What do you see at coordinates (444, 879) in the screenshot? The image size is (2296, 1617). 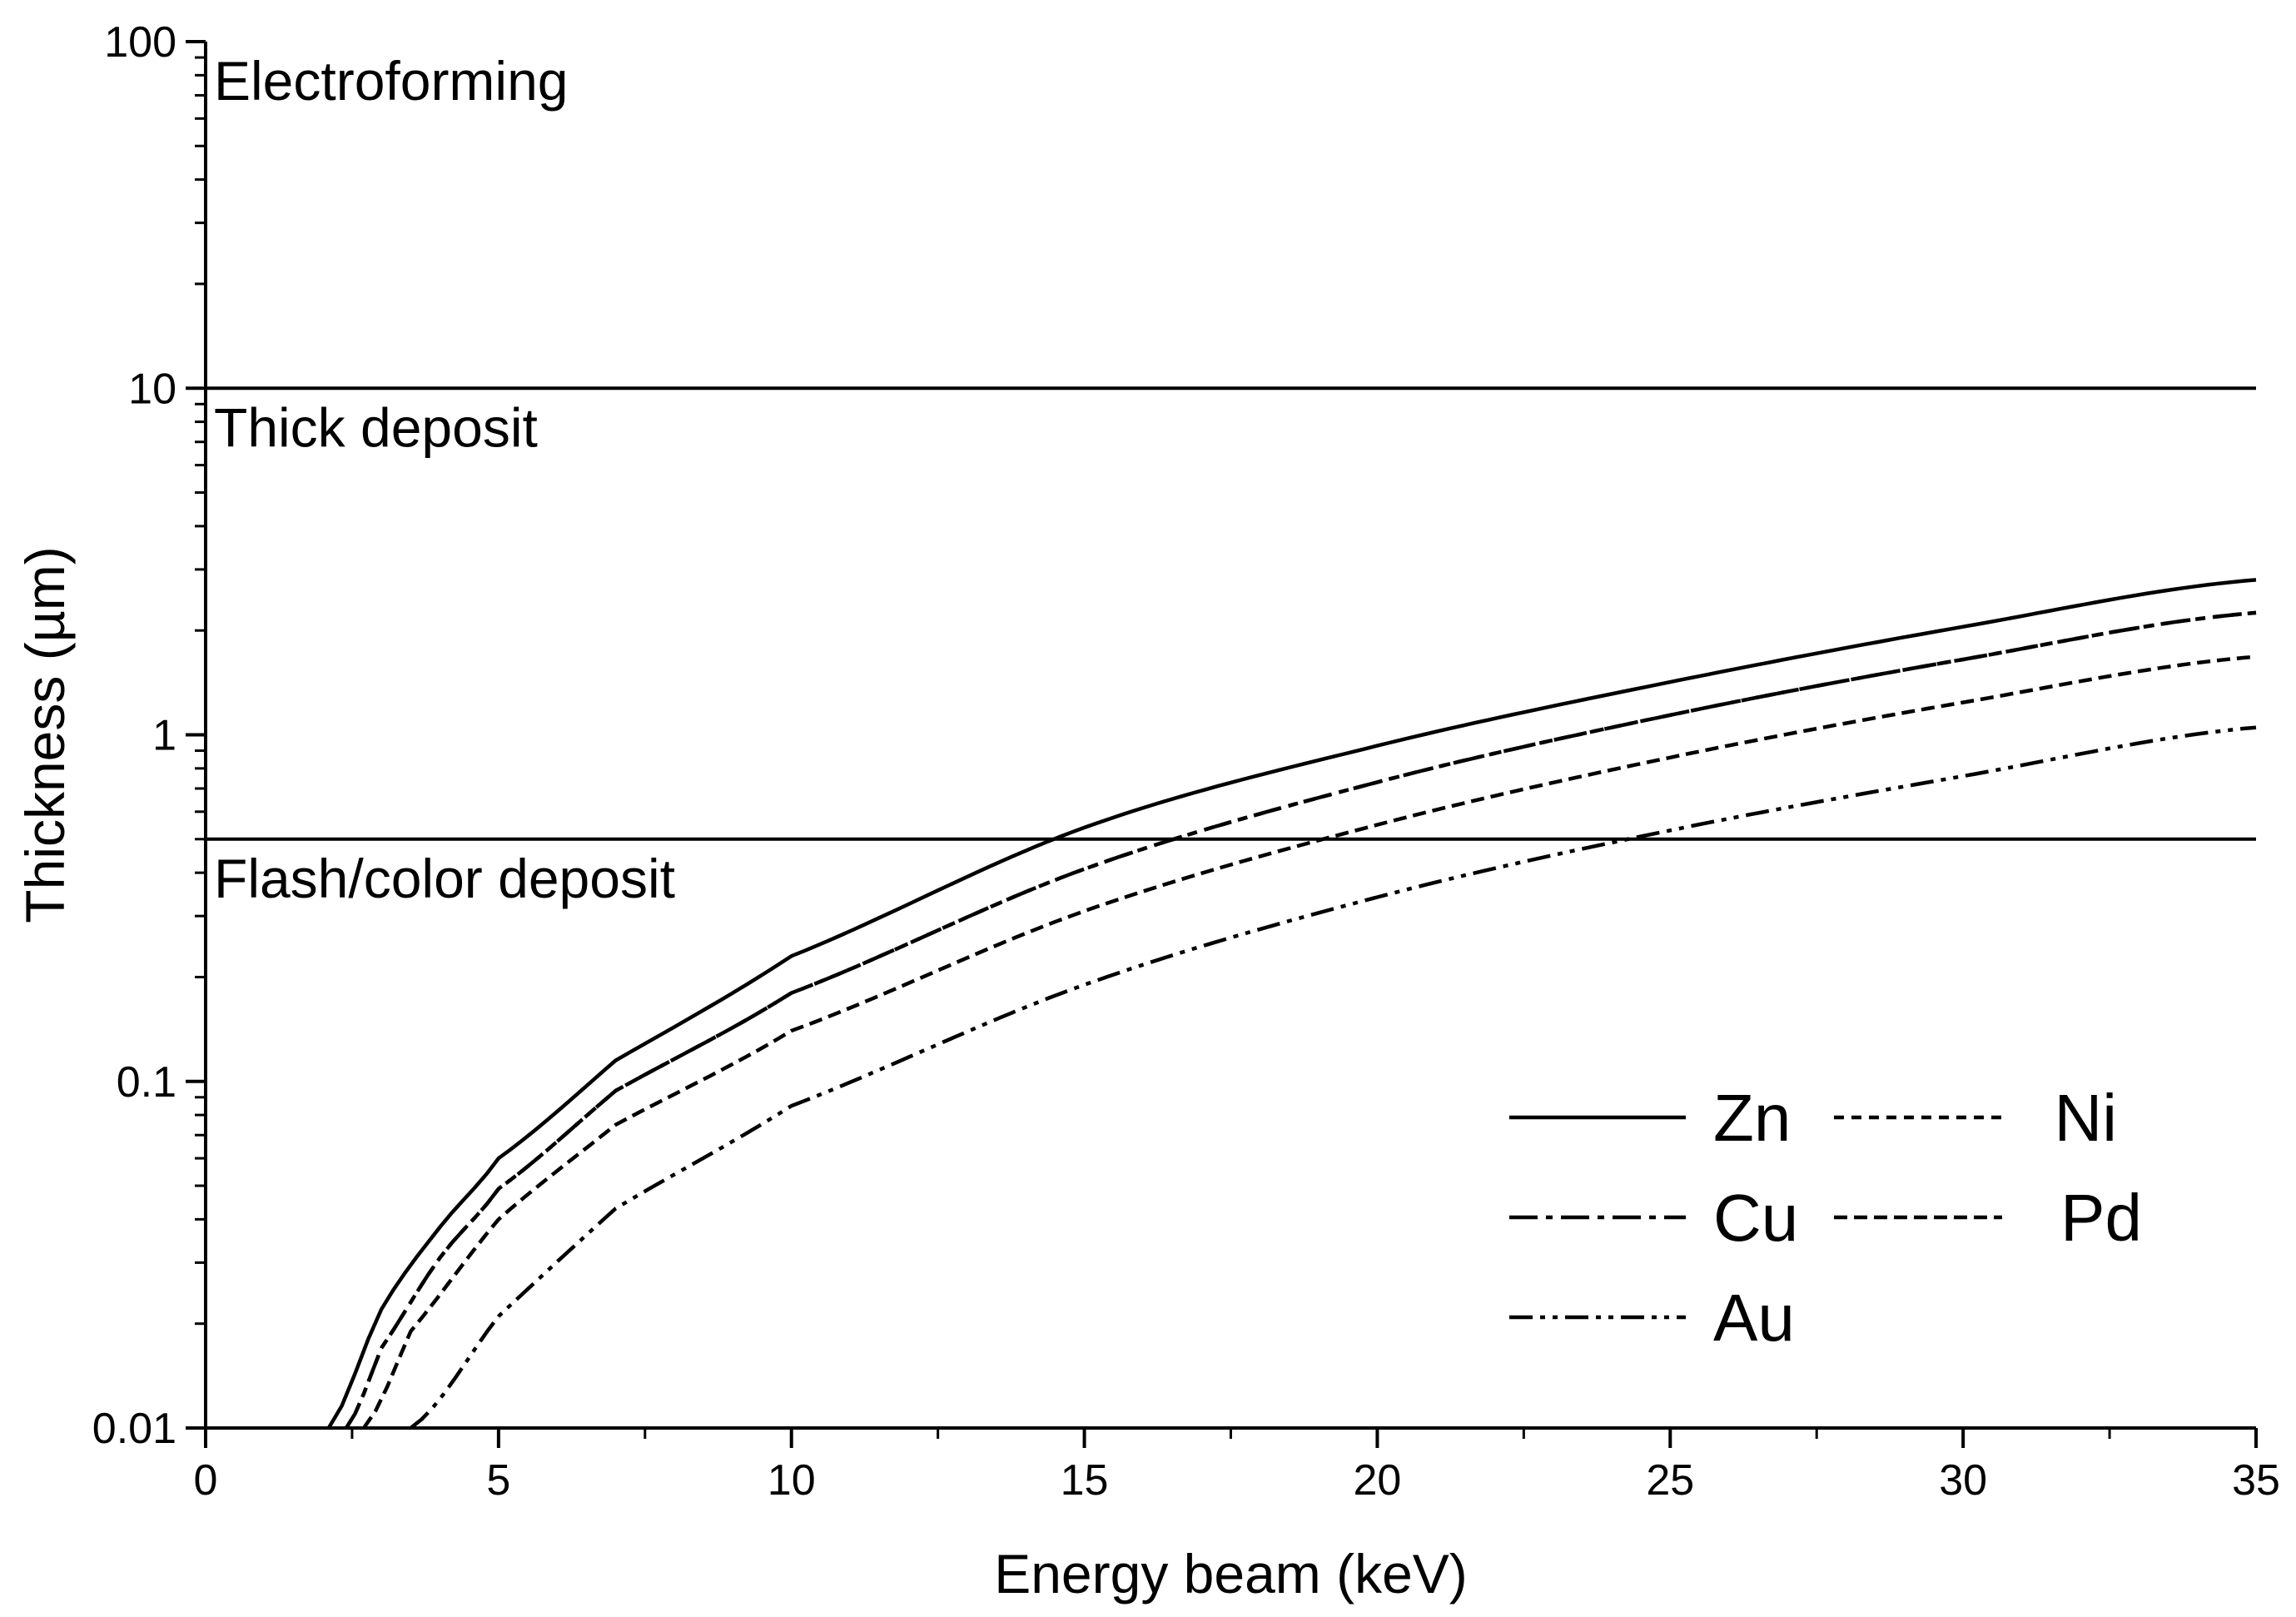 I see `region-label-2: Flash/color deposit` at bounding box center [444, 879].